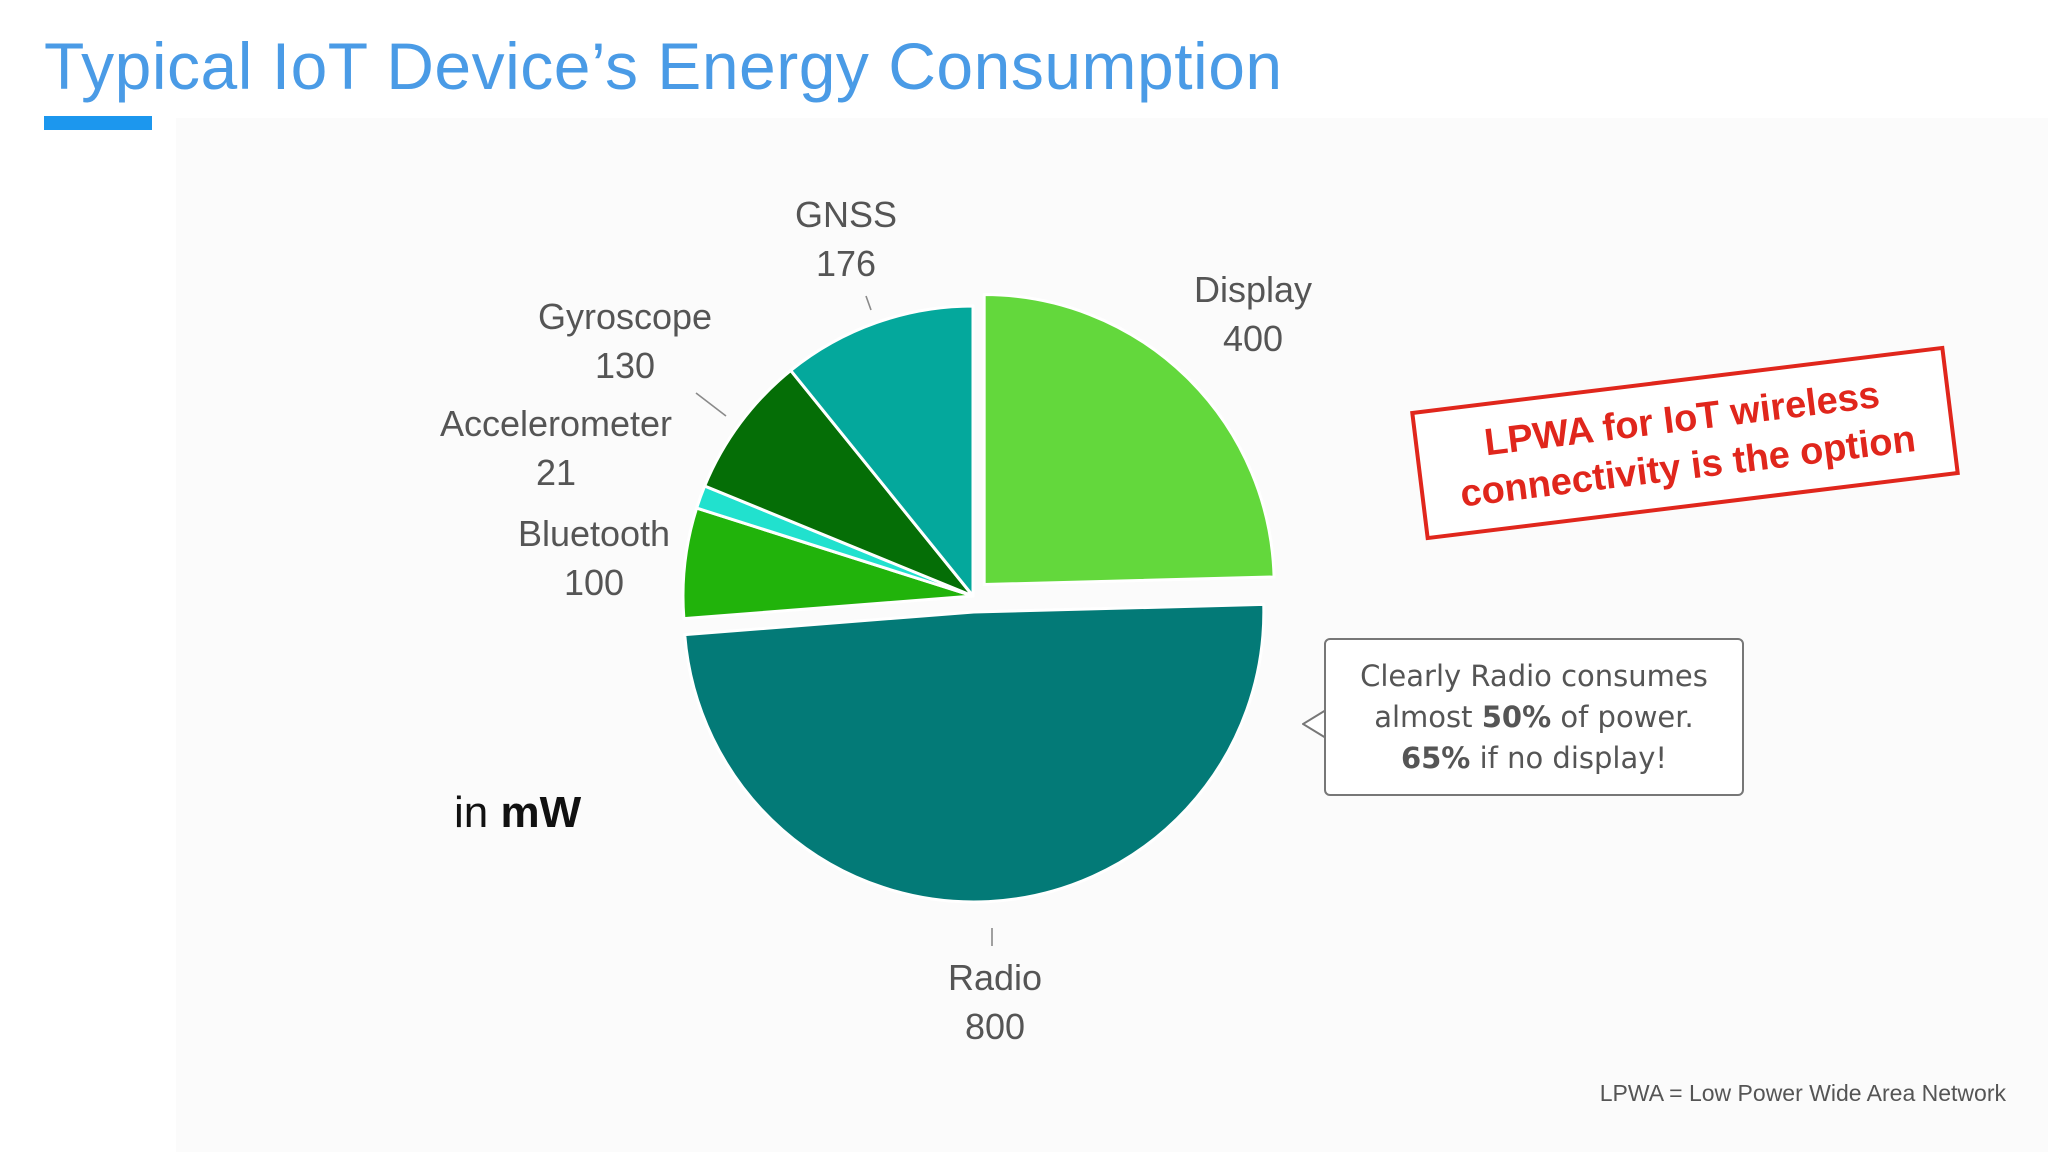 The height and width of the screenshot is (1152, 2048). What do you see at coordinates (974, 753) in the screenshot?
I see `pie-slice-radio` at bounding box center [974, 753].